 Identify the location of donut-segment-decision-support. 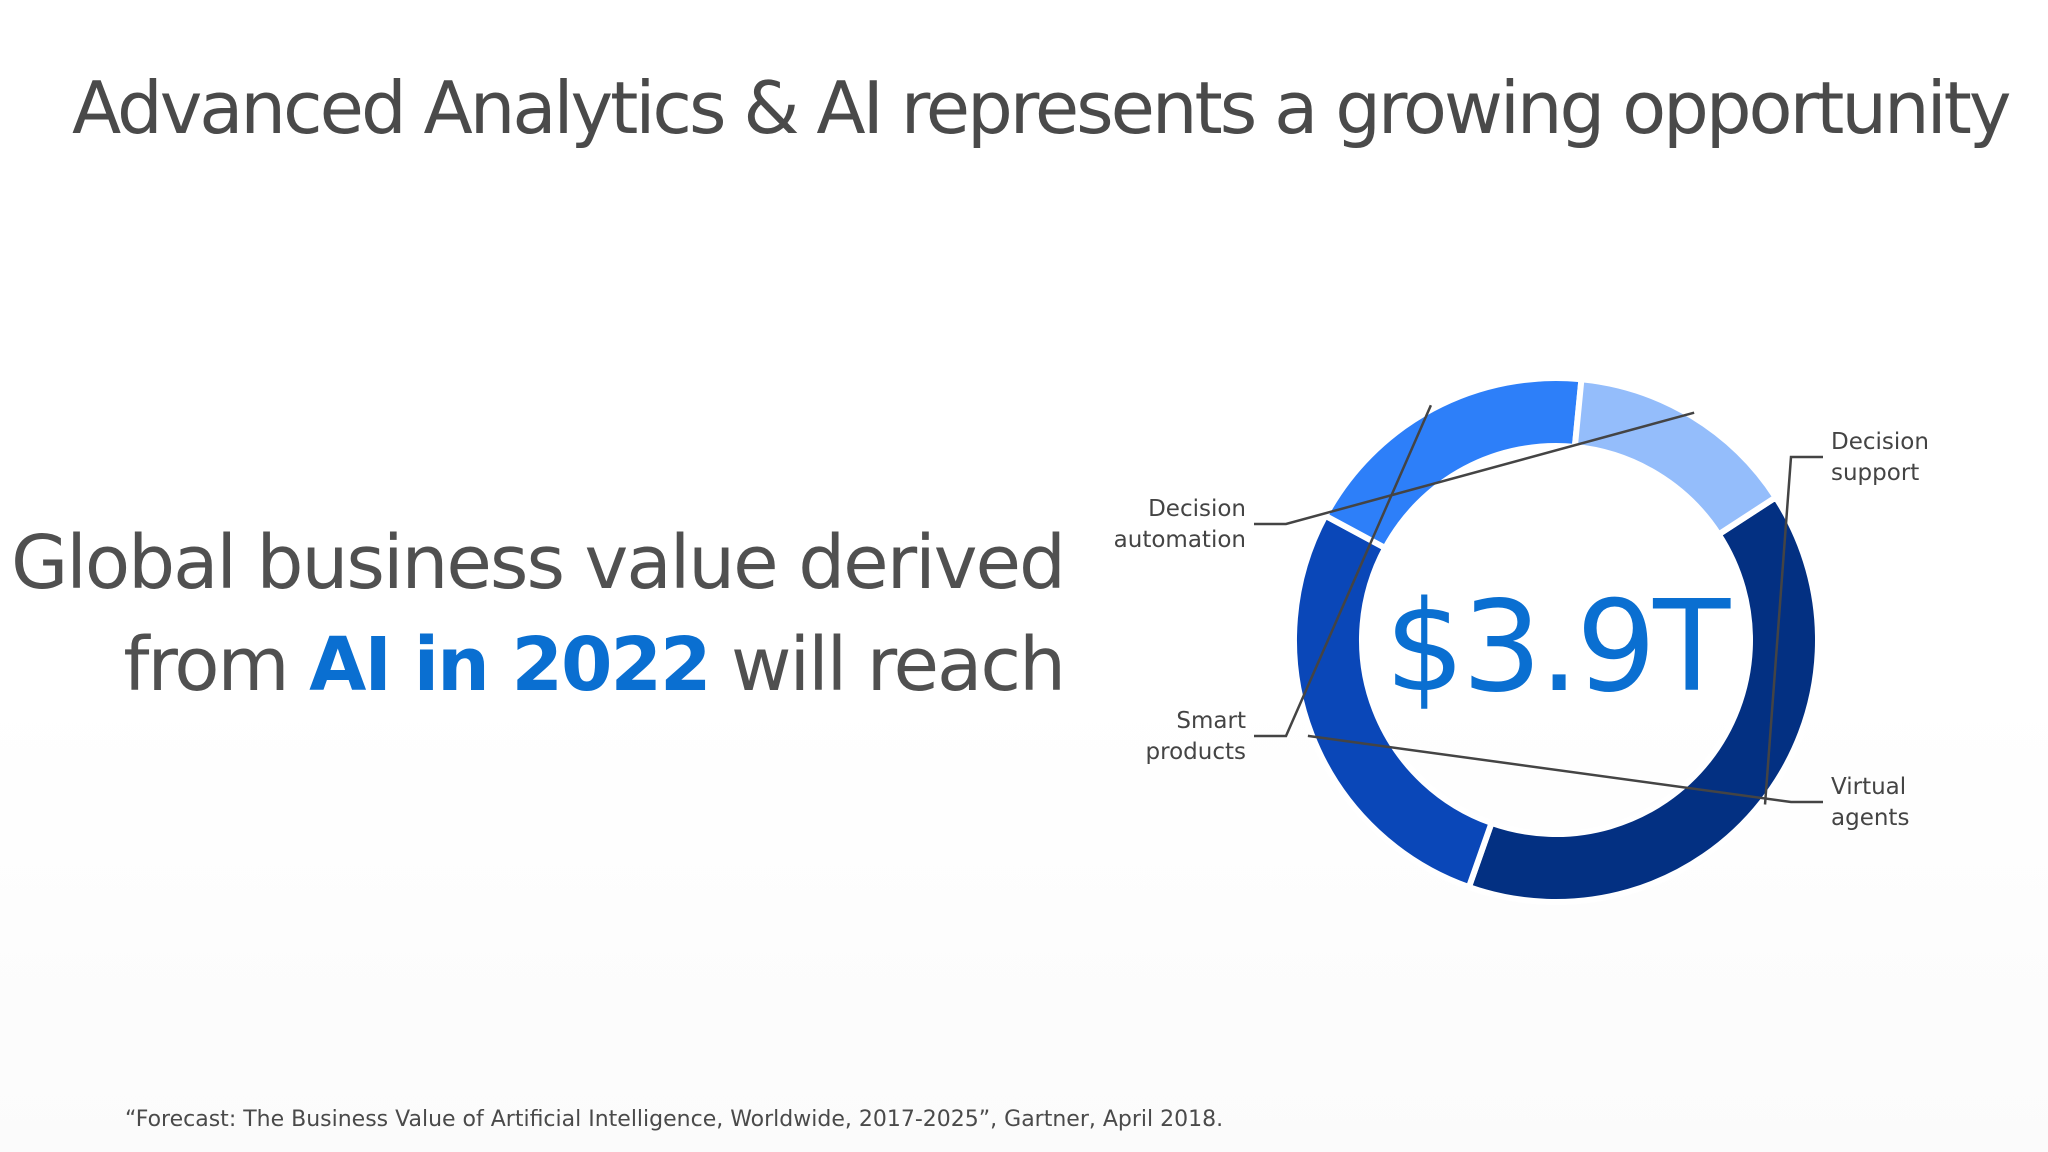
(1643, 699).